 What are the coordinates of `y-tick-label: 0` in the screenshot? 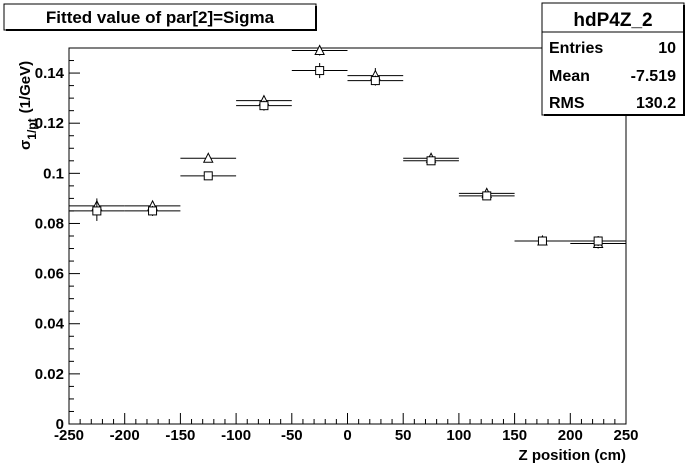 It's located at (60, 424).